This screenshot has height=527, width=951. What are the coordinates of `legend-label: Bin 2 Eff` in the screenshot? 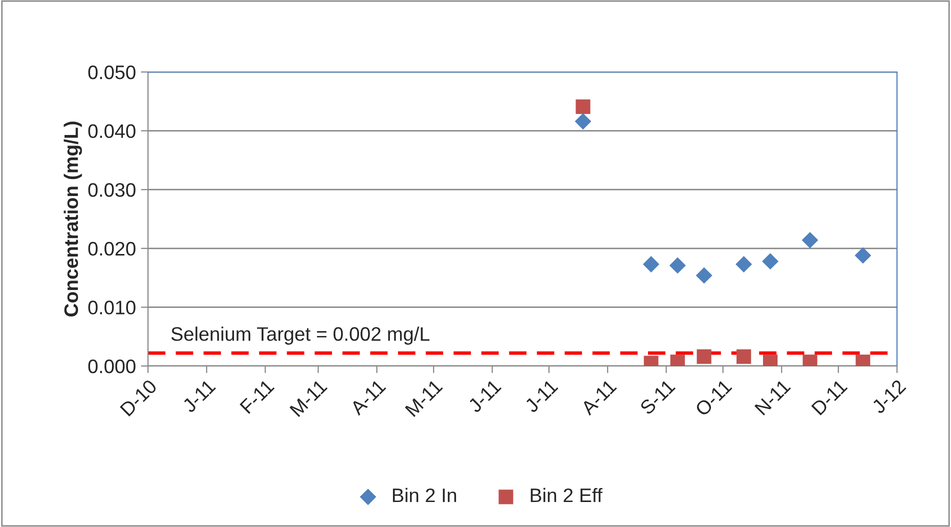 It's located at (566, 495).